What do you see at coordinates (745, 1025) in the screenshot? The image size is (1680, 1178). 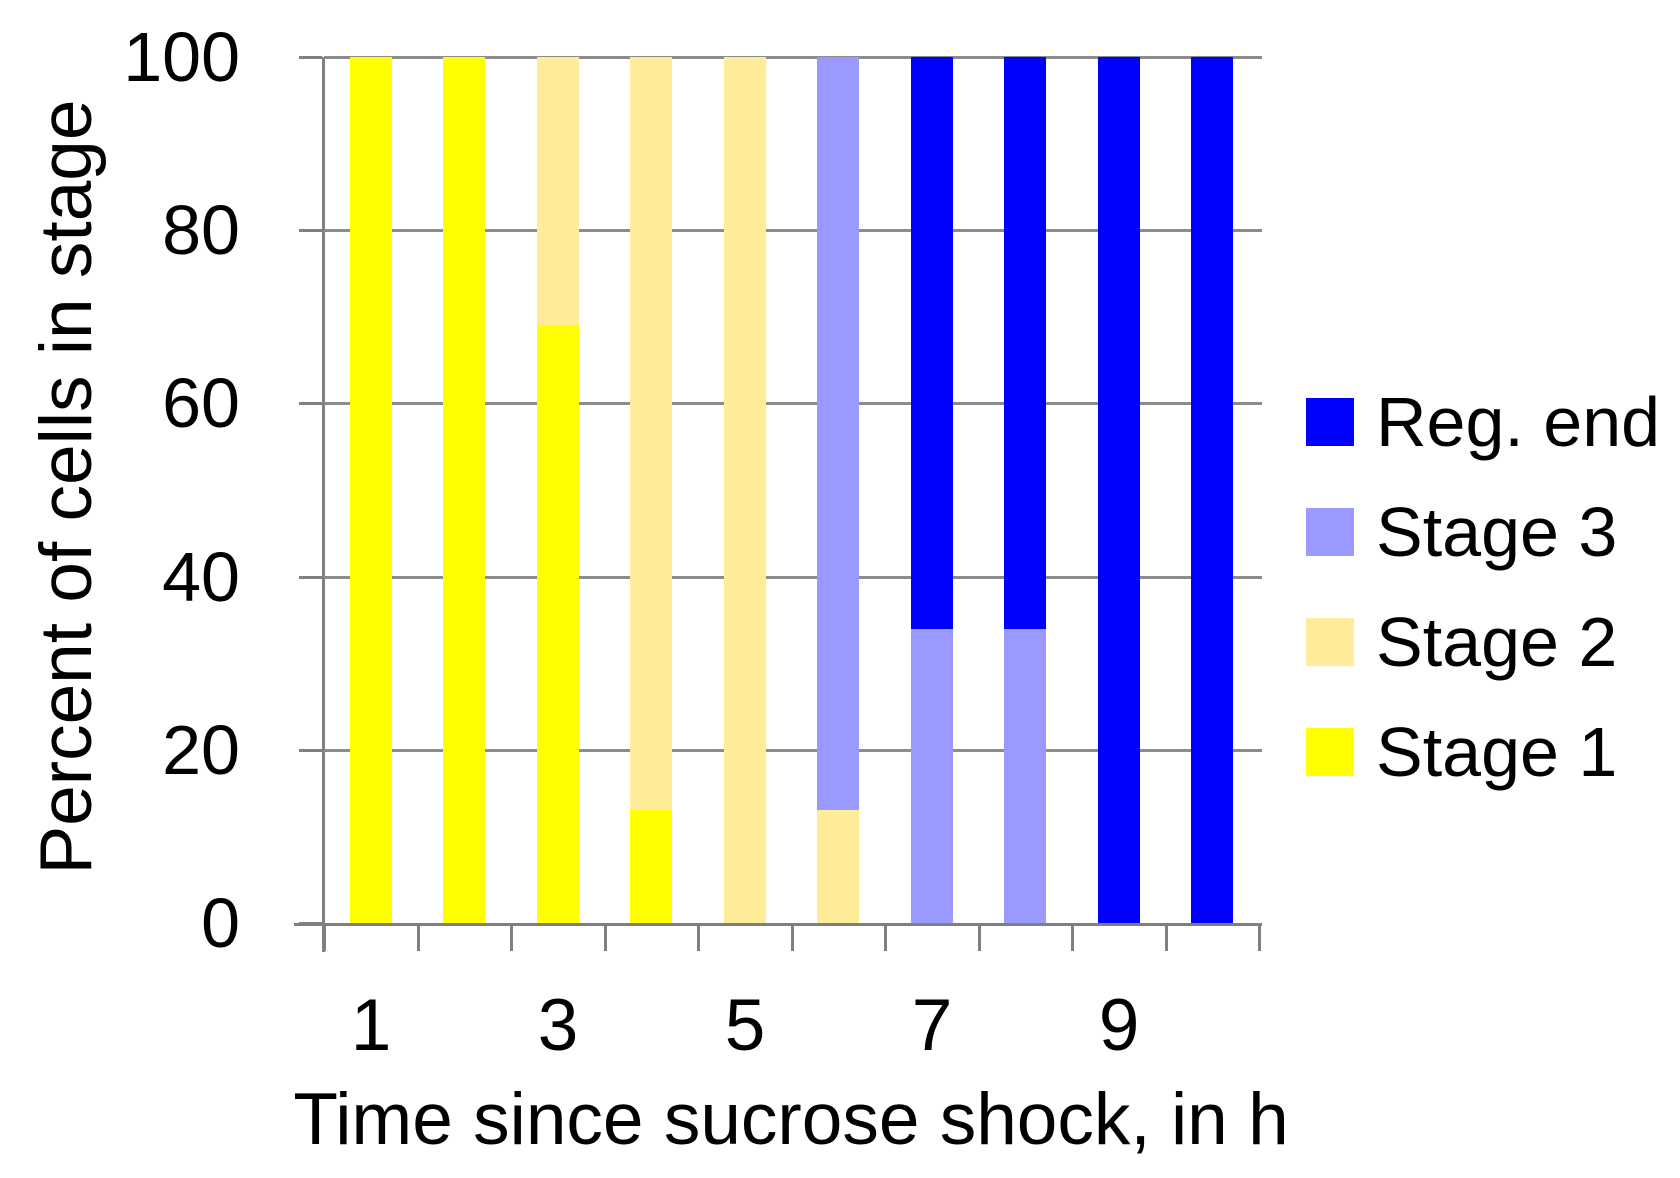 I see `x-tick-label-5: 5` at bounding box center [745, 1025].